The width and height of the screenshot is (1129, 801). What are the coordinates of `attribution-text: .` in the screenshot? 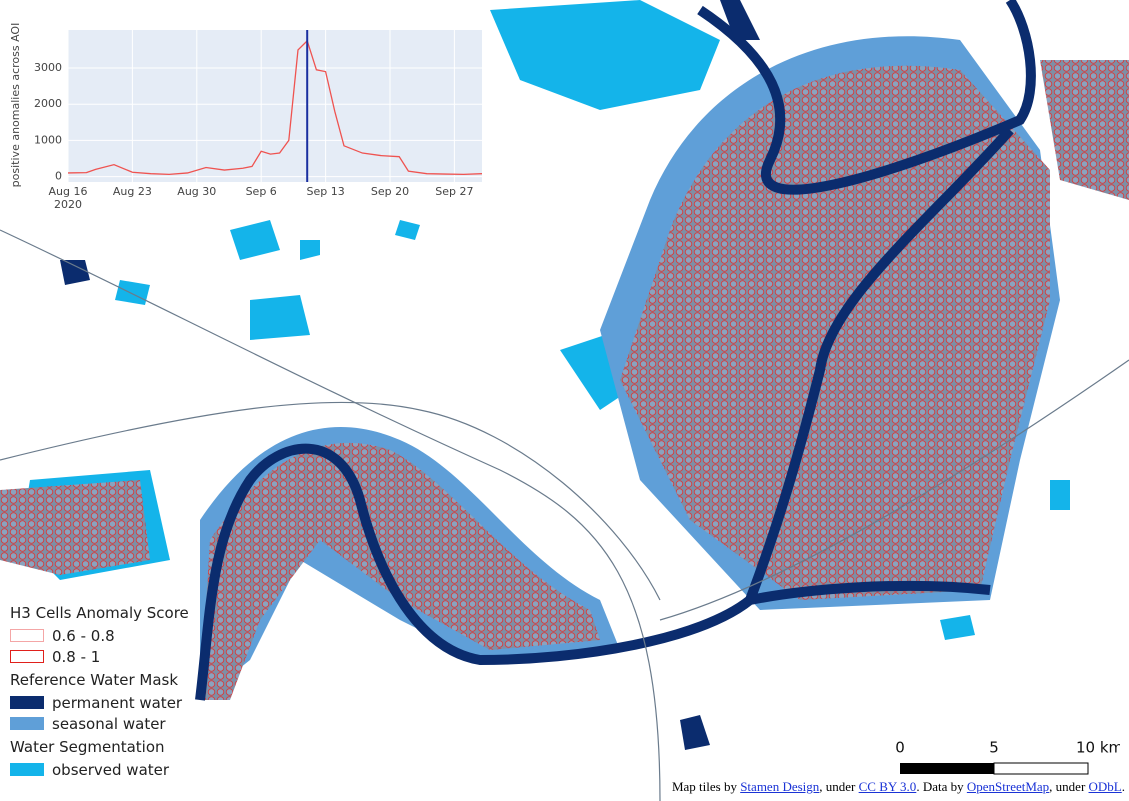 It's located at (1123, 786).